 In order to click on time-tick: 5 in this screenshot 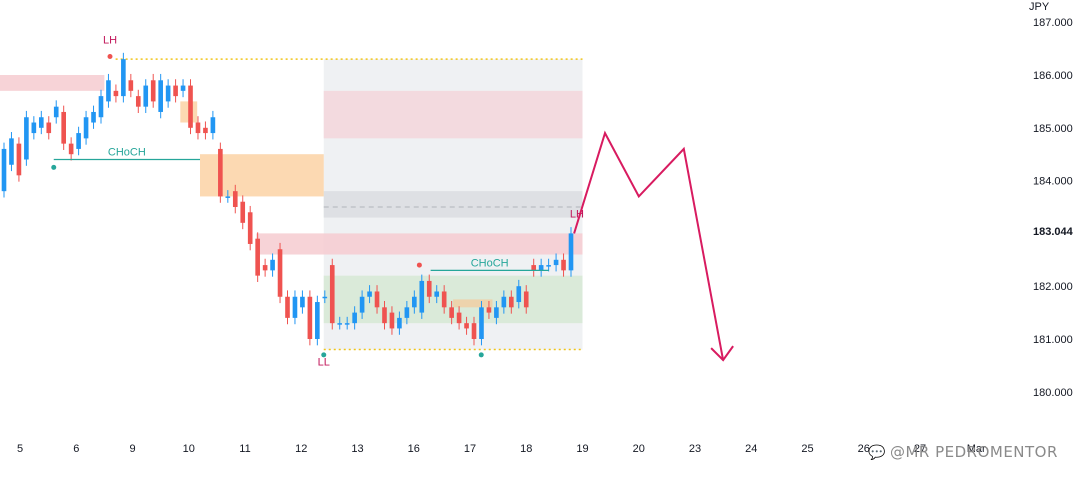, I will do `click(20, 449)`.